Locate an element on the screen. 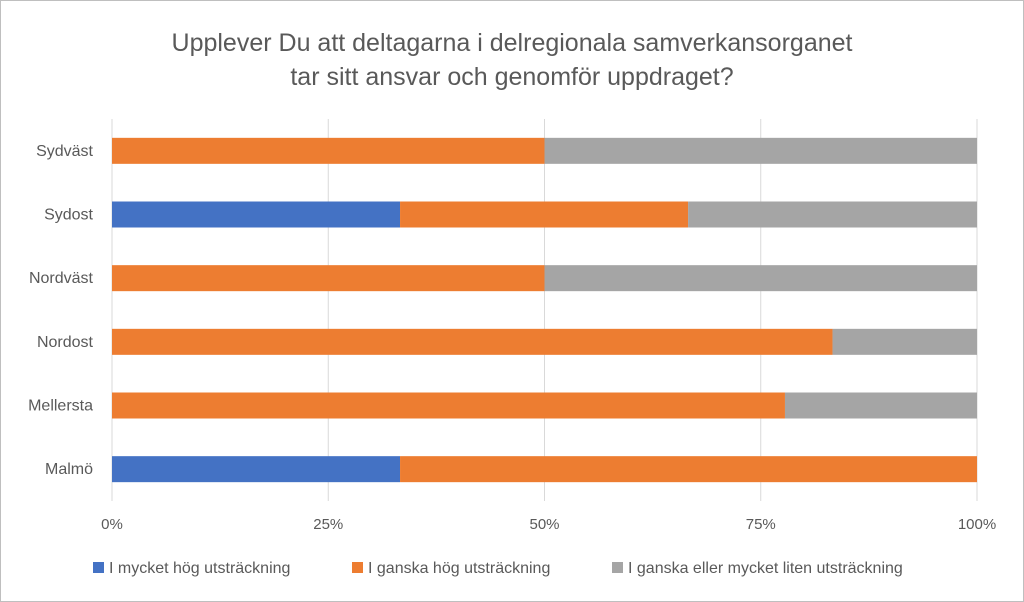 This screenshot has width=1024, height=602. x-tick-label: 25% is located at coordinates (328, 524).